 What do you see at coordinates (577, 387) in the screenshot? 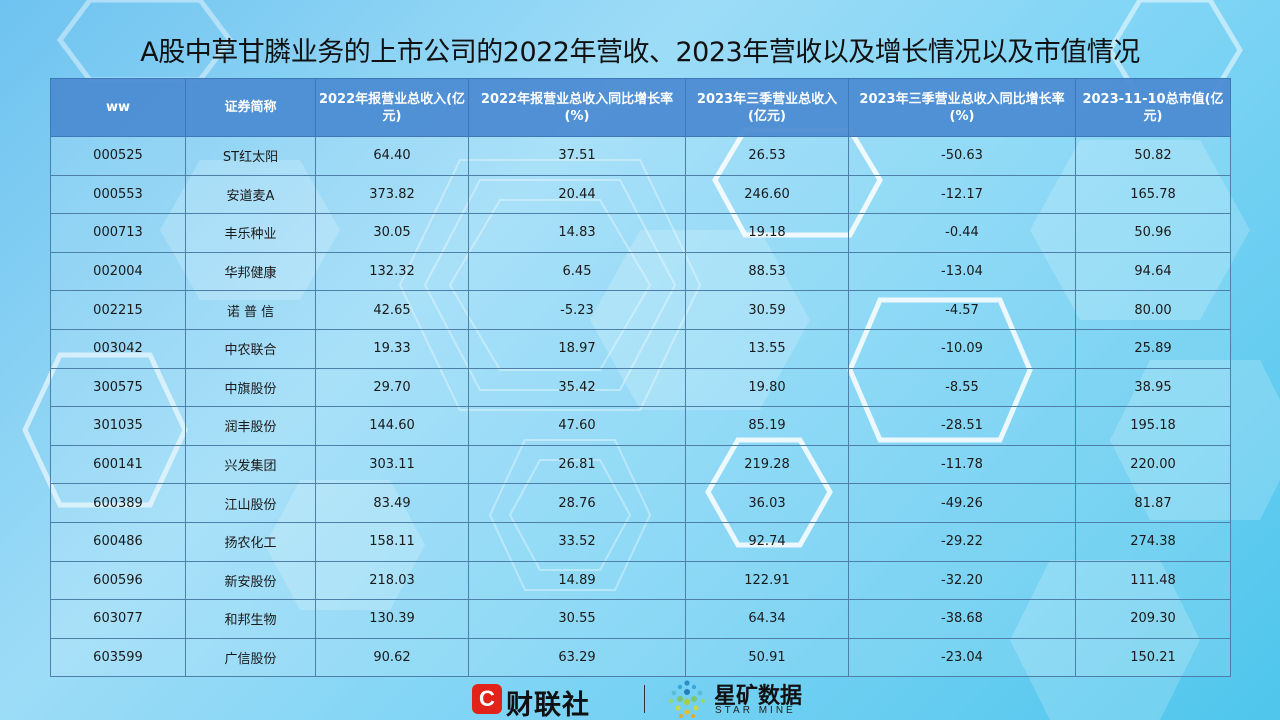
I see `cell-growth-2022: 35.42` at bounding box center [577, 387].